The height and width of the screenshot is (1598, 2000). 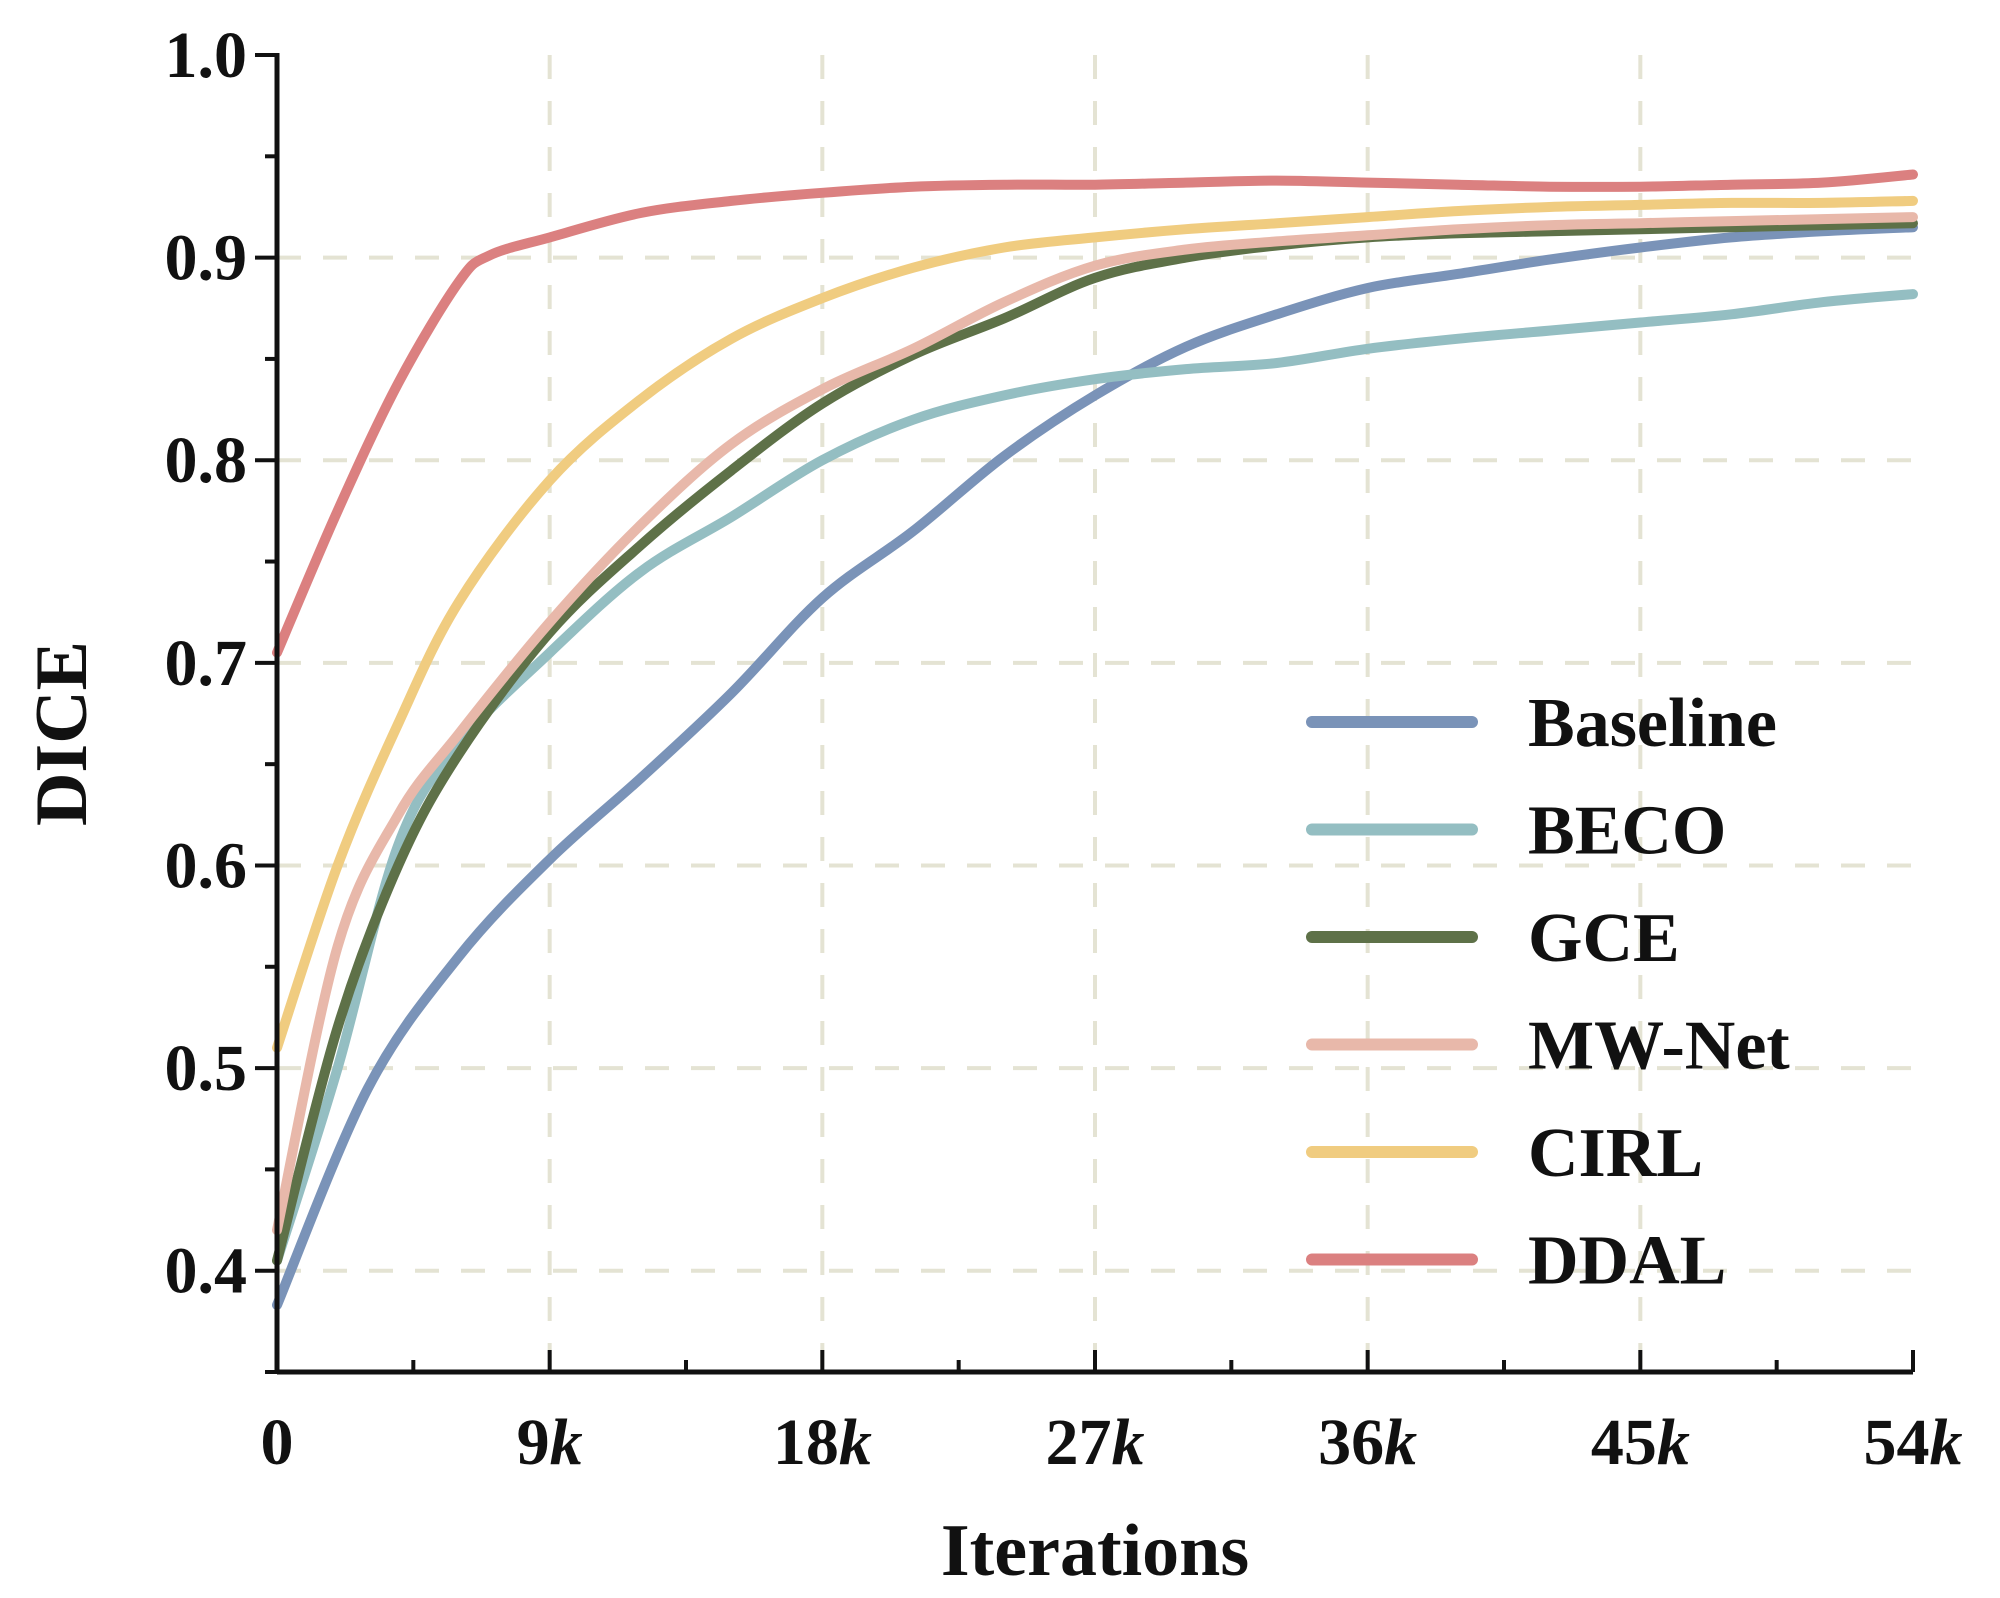 What do you see at coordinates (1493, 938) in the screenshot?
I see `legend-item-gce: GCE` at bounding box center [1493, 938].